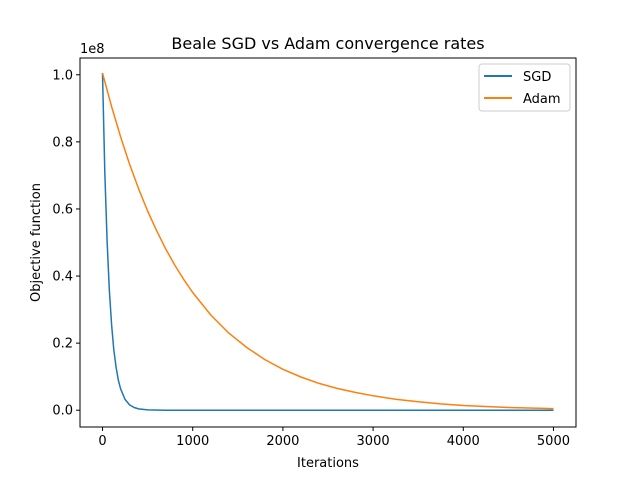  I want to click on x-tick-label: 0, so click(102, 441).